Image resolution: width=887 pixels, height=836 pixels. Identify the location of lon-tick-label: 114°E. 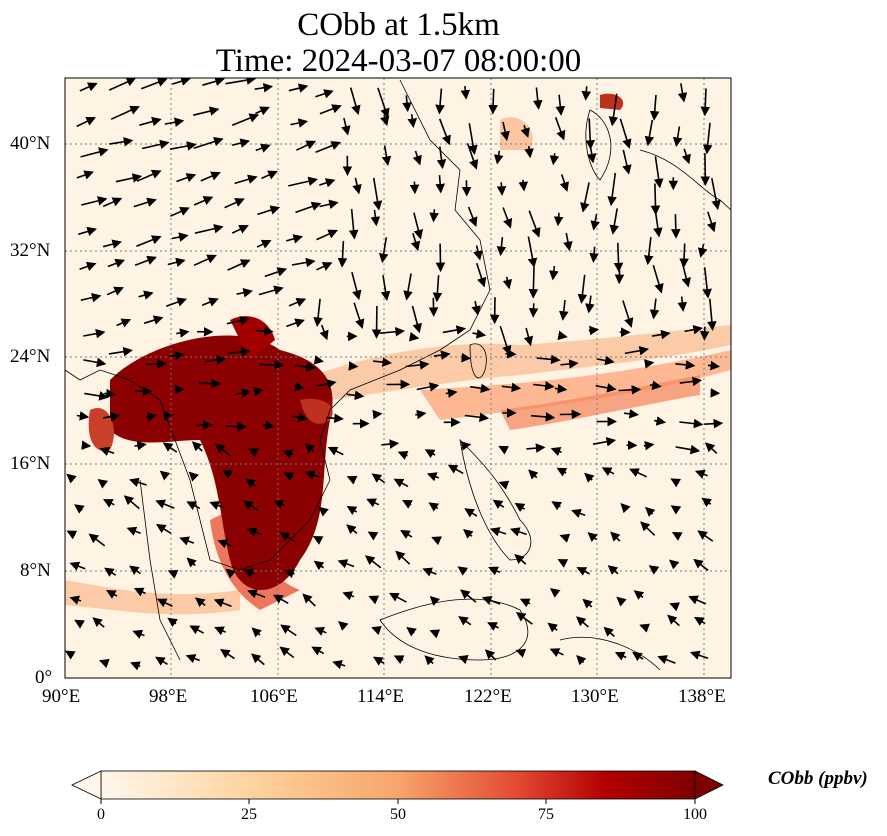
(380, 696).